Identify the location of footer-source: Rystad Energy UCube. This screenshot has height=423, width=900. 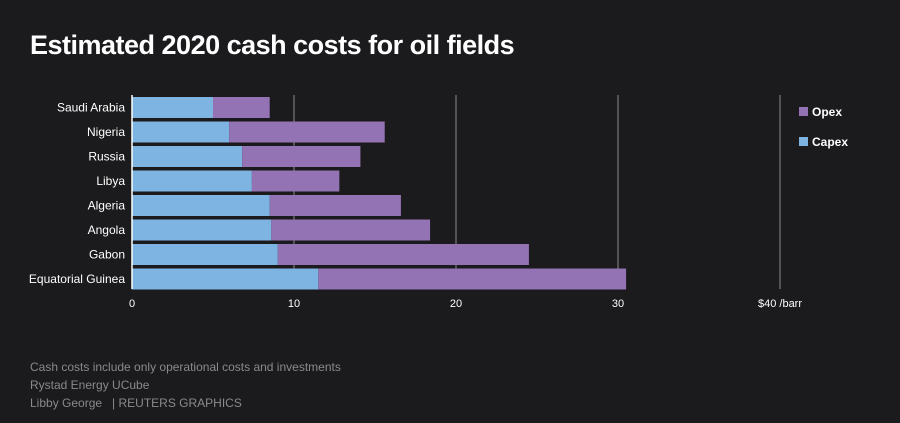
(90, 385).